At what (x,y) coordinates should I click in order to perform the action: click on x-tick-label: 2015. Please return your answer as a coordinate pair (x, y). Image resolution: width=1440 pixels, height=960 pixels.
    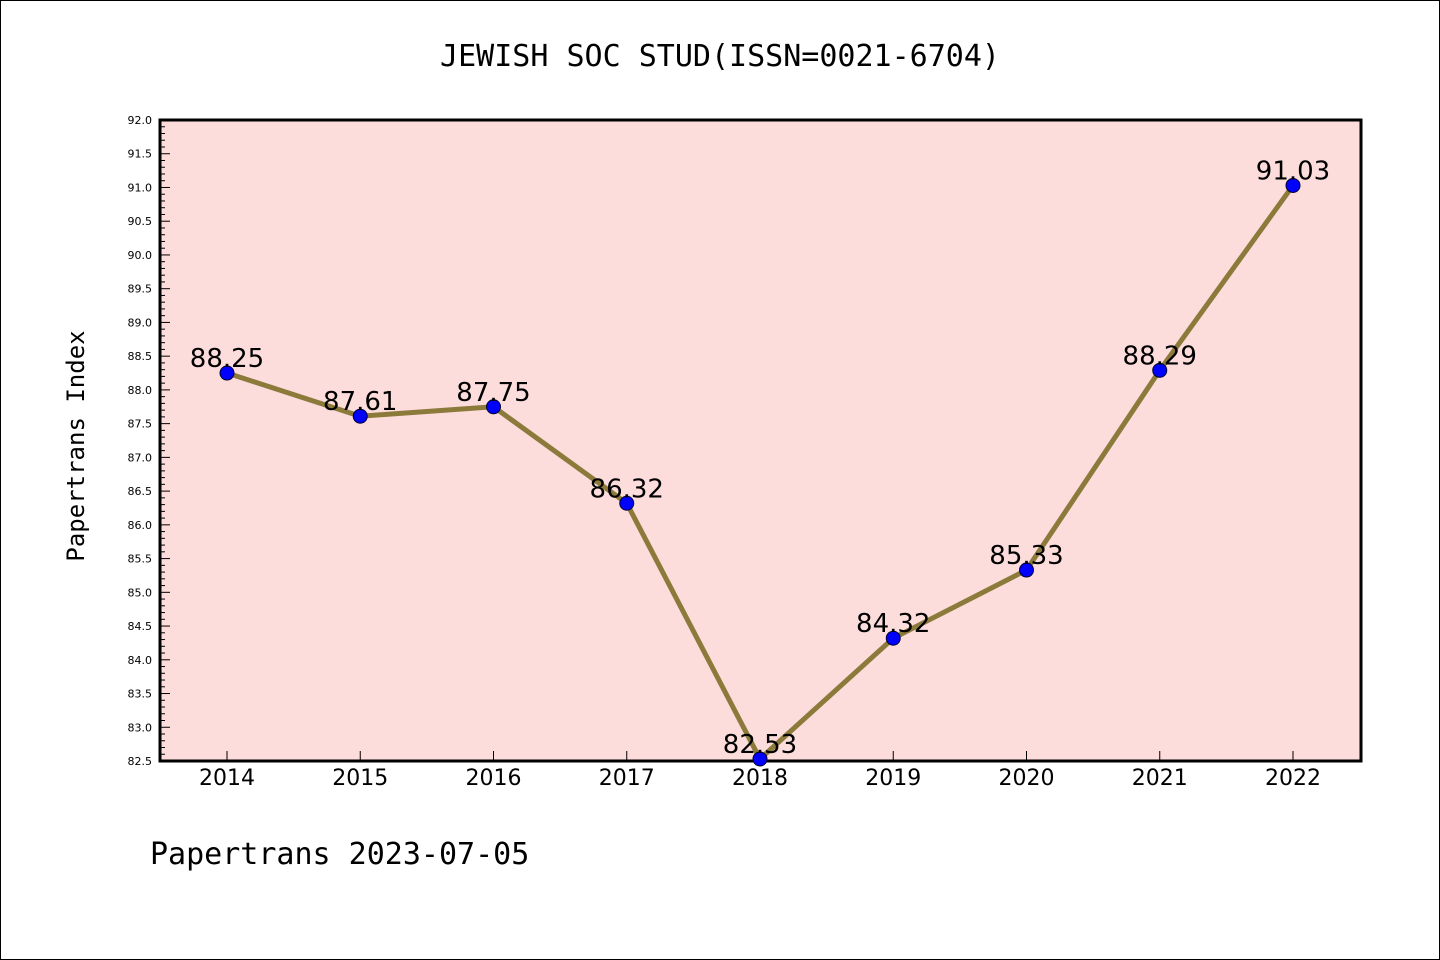
    Looking at the image, I should click on (360, 778).